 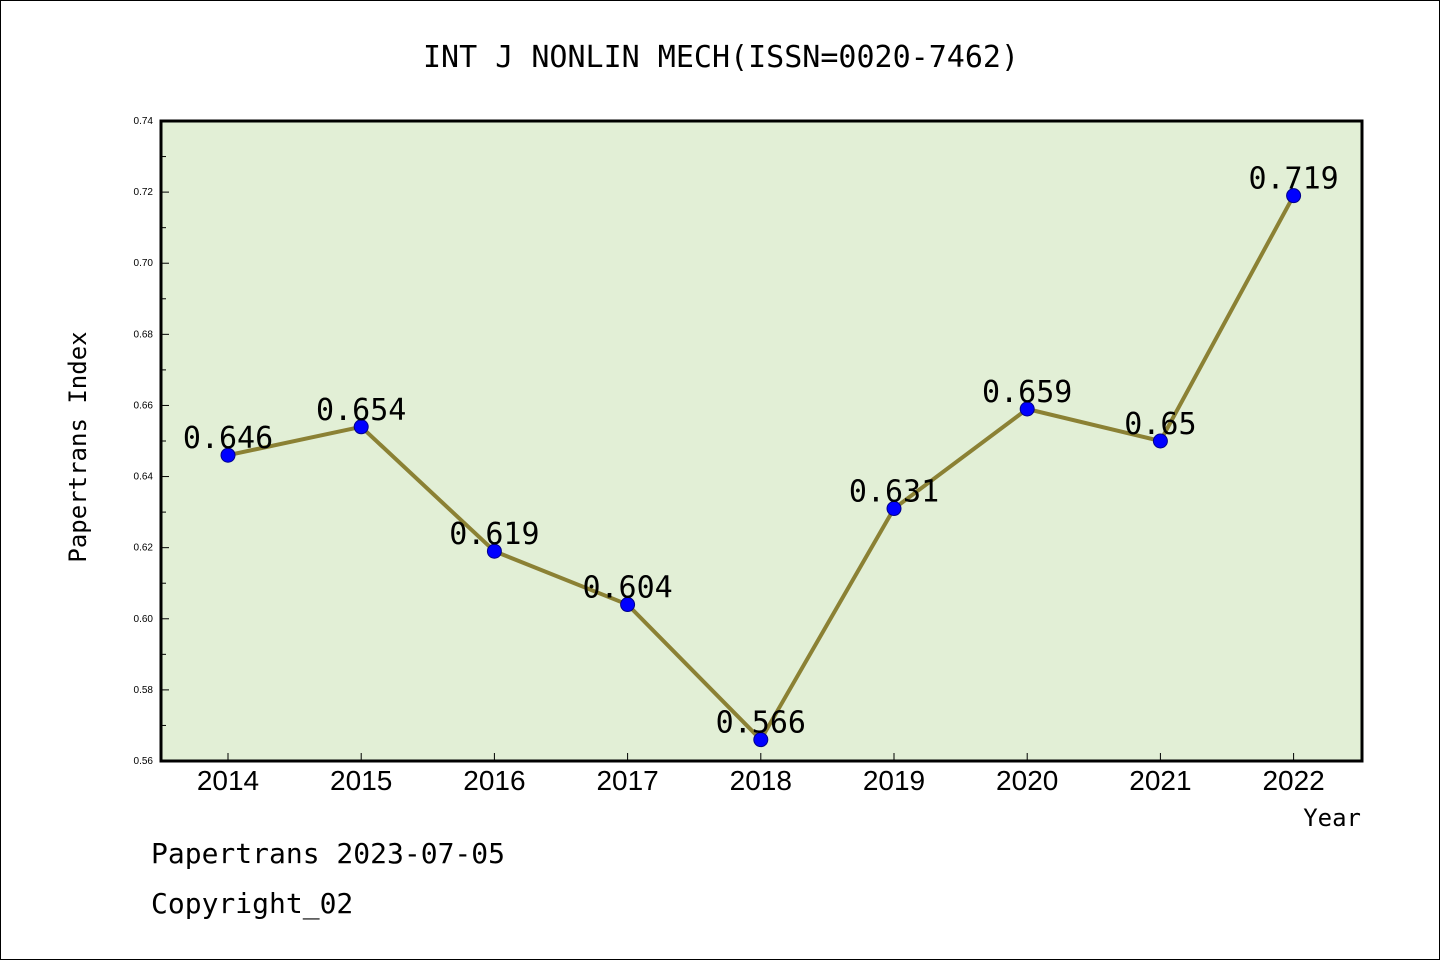 I want to click on data-label: 0.619, so click(x=494, y=534).